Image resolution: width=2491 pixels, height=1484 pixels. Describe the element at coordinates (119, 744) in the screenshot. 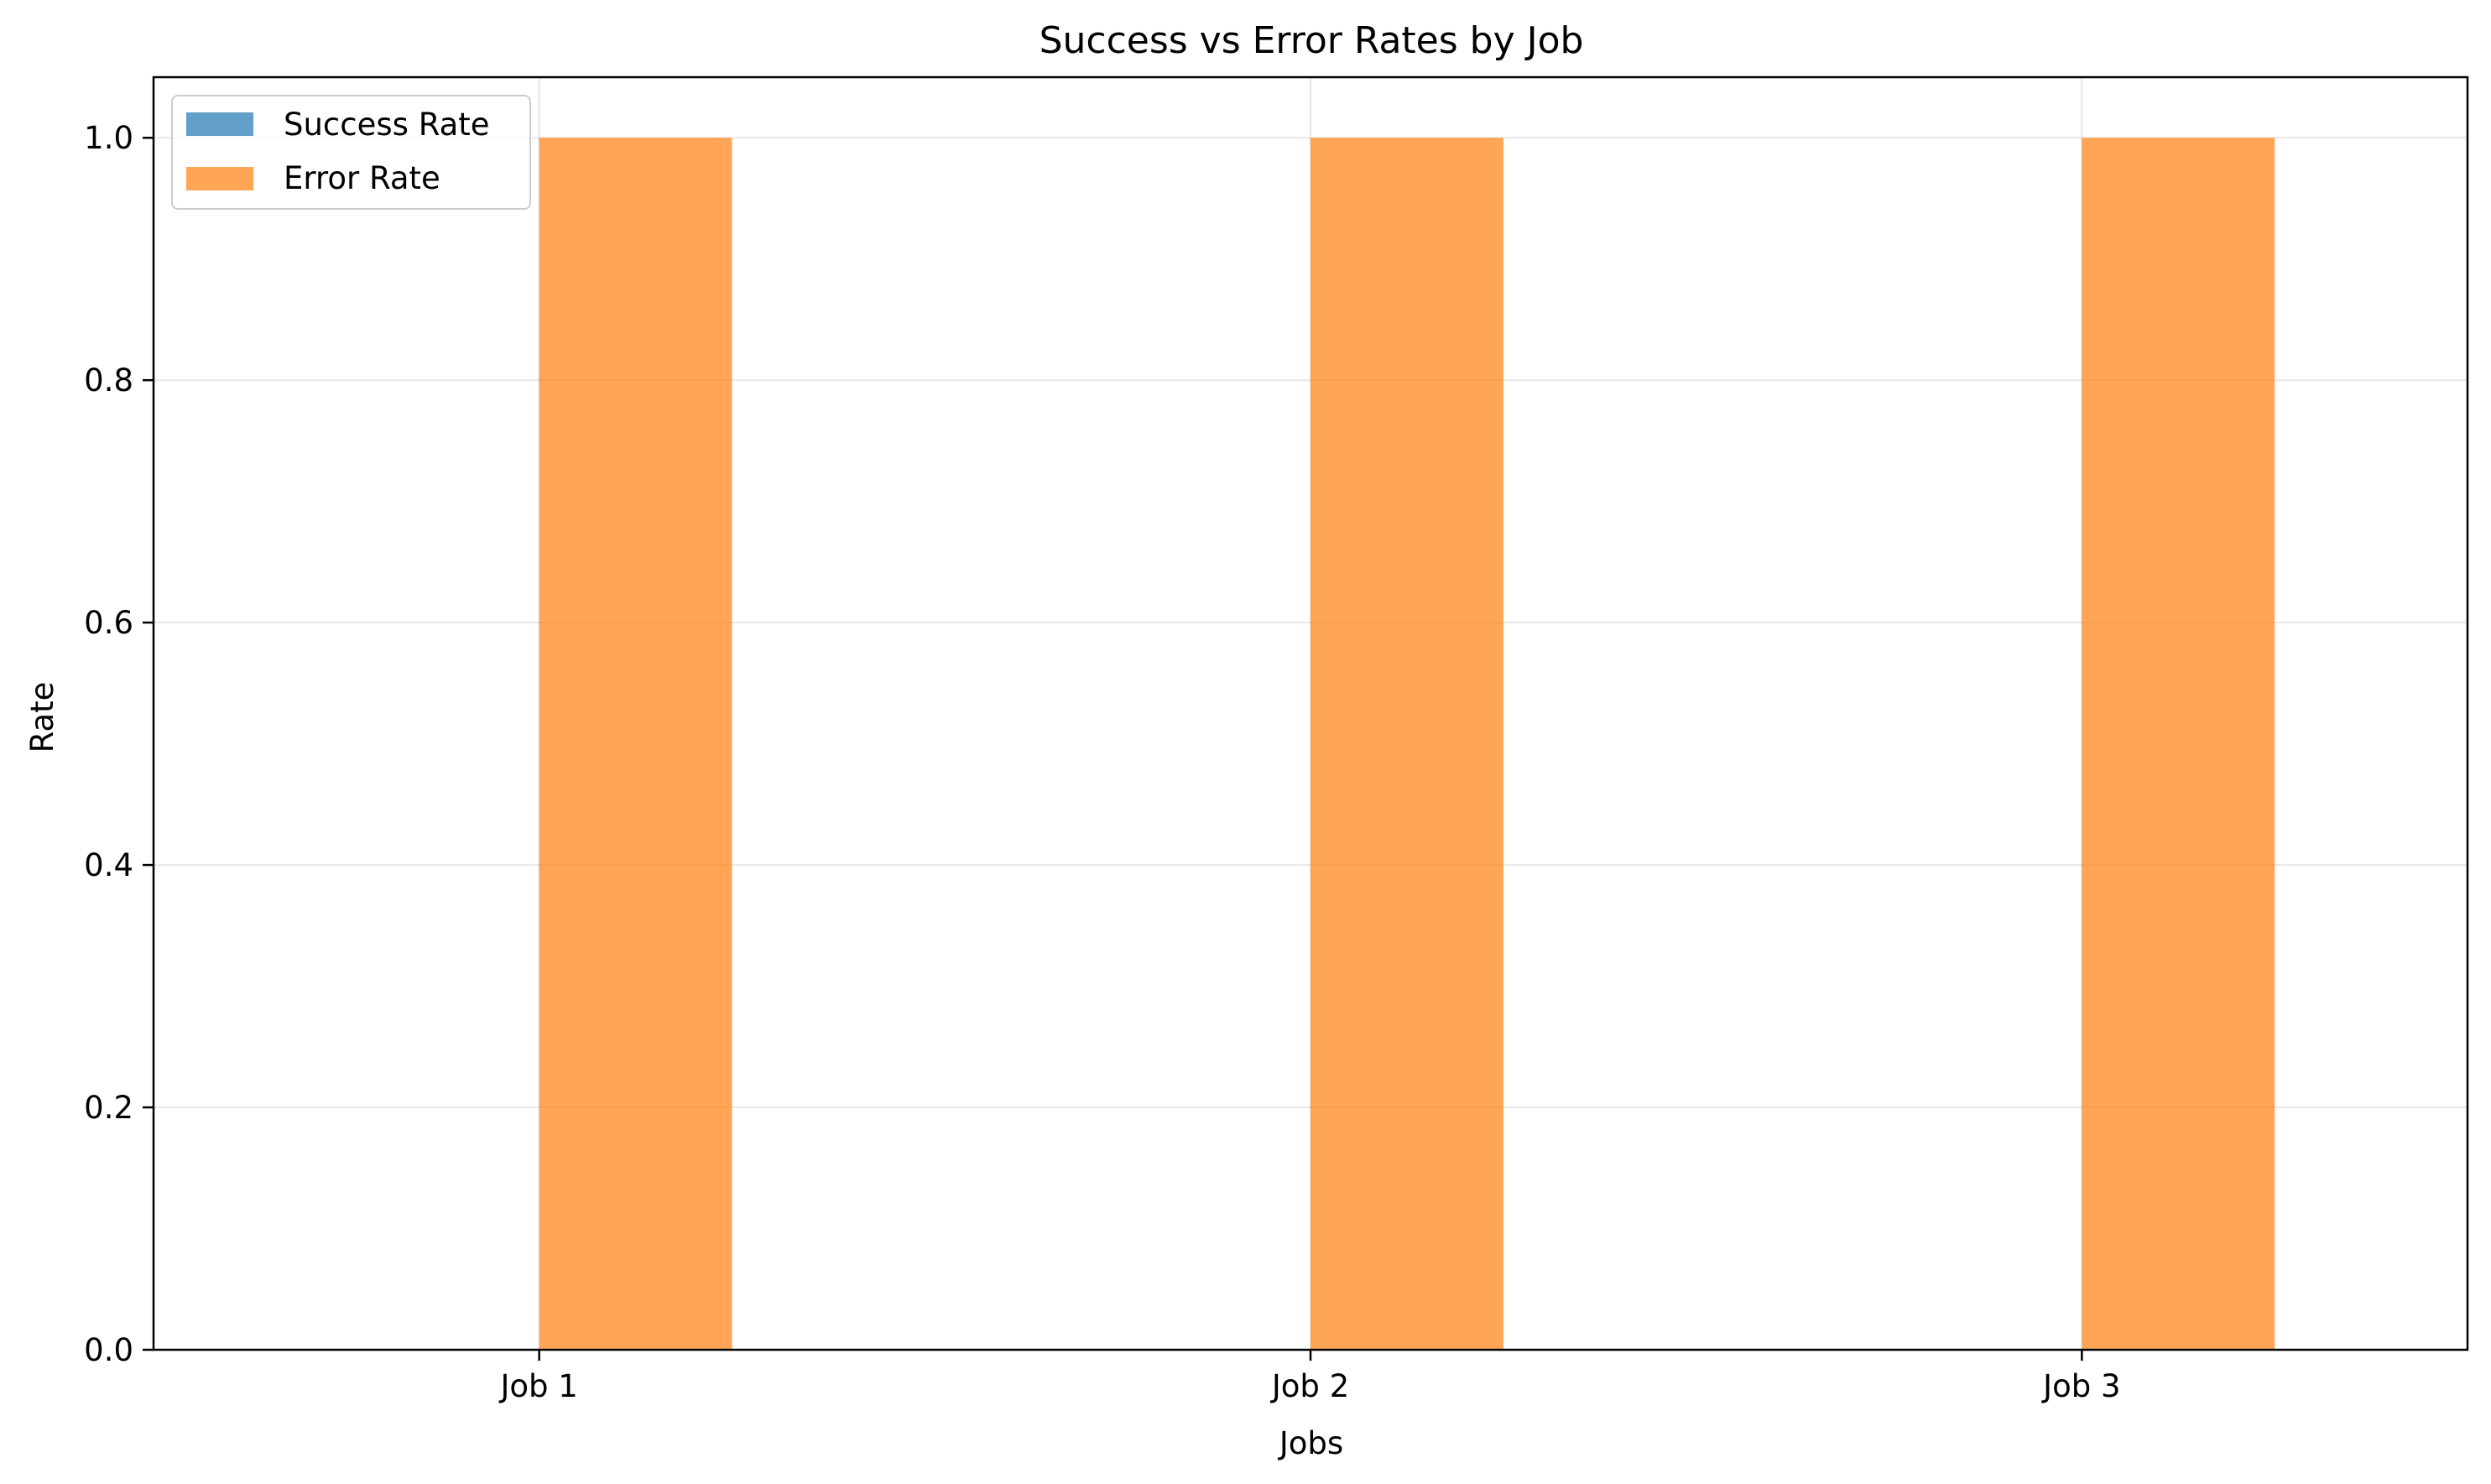

I see `y-axis-ticks: 0.0 0.2 0.4 0.6 0.8 1.0` at that location.